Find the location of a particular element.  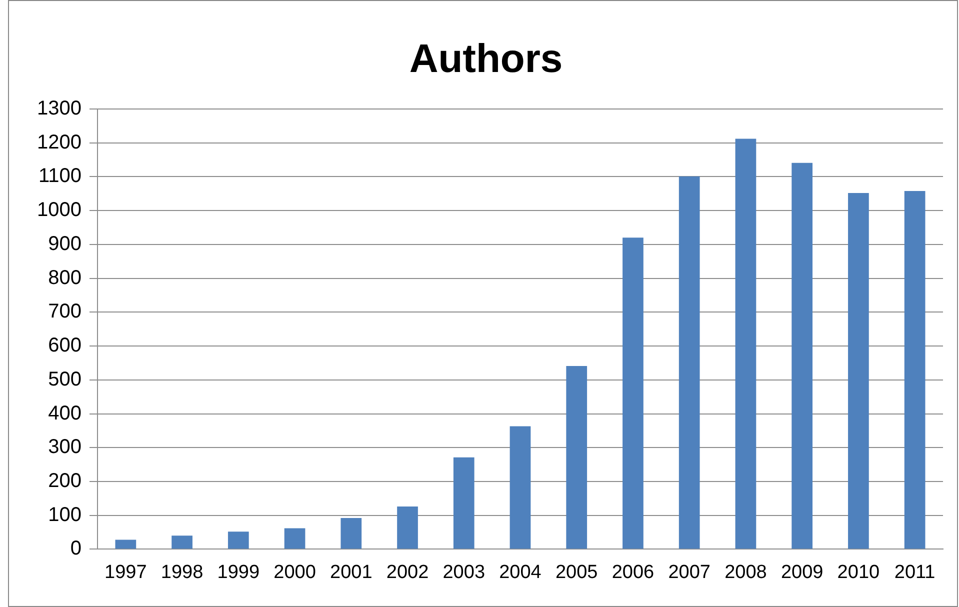

y-tick-label: 700 is located at coordinates (65, 311).